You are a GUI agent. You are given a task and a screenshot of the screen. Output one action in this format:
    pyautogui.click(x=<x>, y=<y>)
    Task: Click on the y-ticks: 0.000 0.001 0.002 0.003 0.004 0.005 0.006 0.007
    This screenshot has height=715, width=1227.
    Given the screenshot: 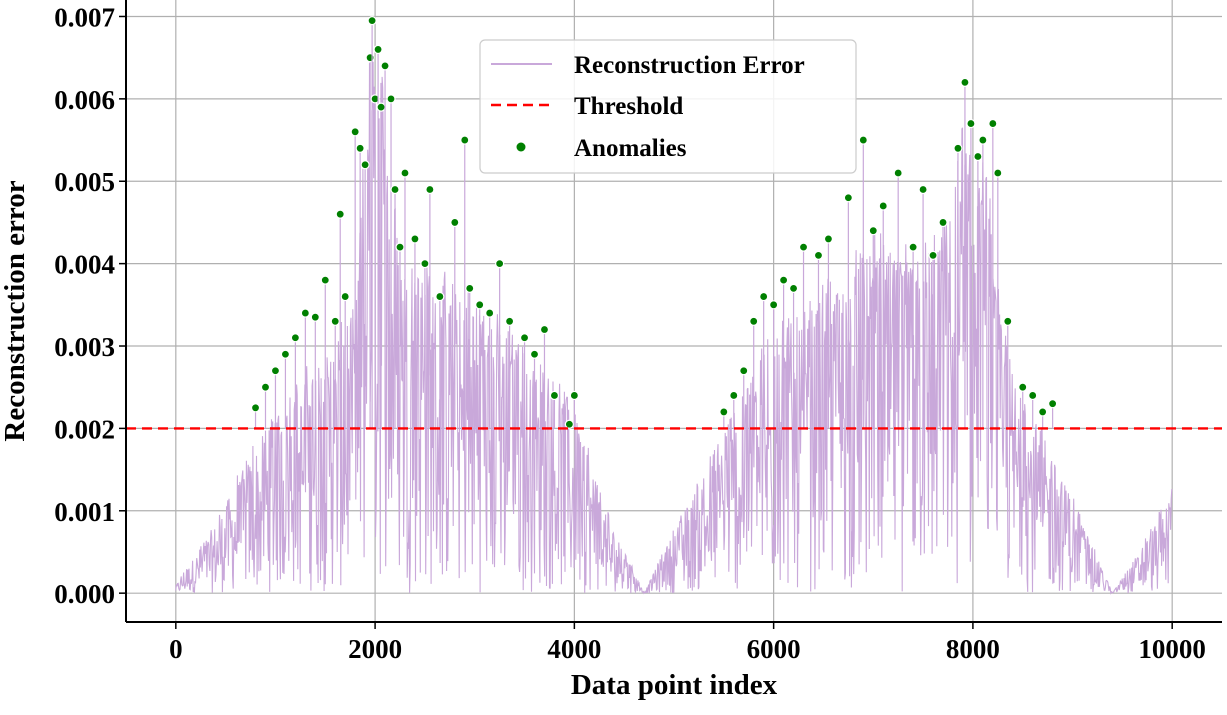 What is the action you would take?
    pyautogui.click(x=90, y=305)
    